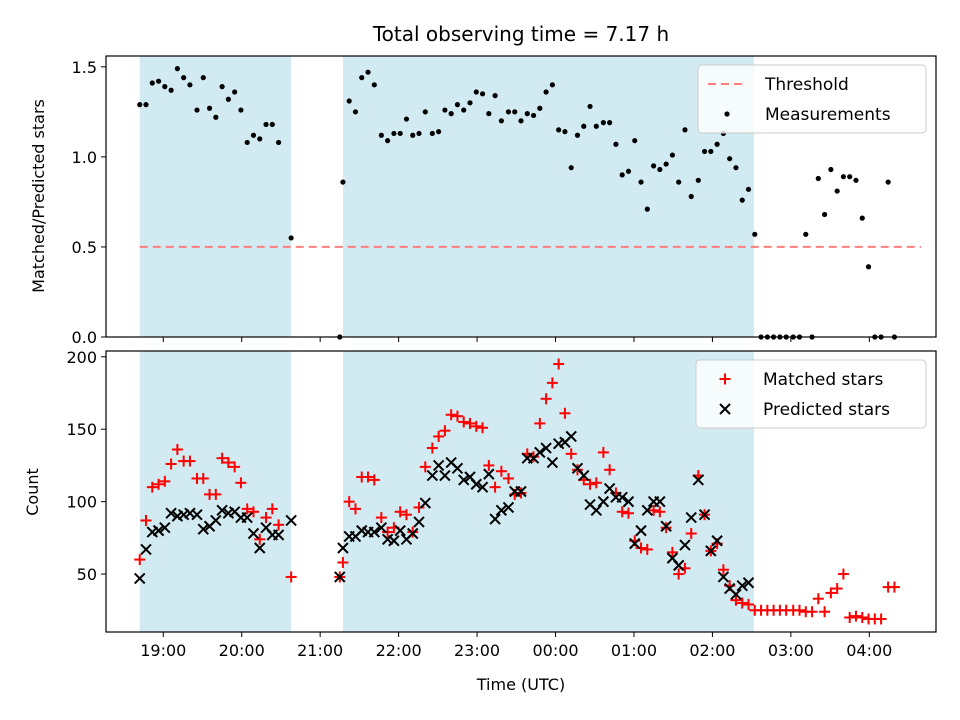  I want to click on legend-threshold-label: Threshold, so click(806, 85).